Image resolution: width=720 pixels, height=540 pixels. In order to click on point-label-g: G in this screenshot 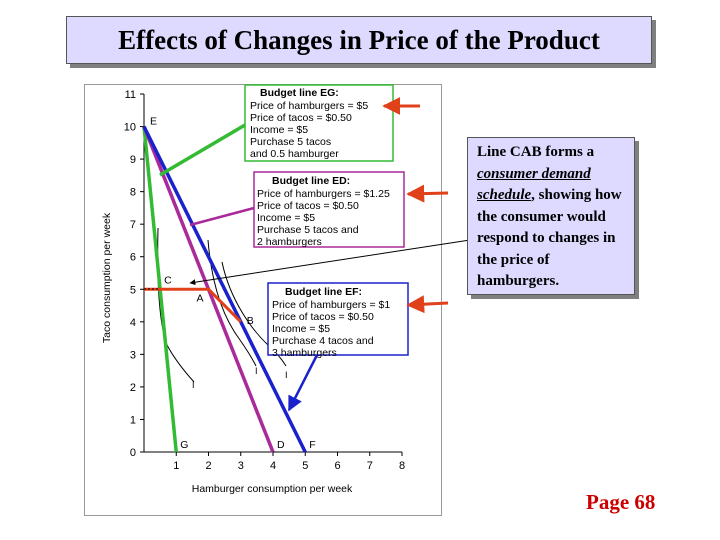, I will do `click(184, 445)`.